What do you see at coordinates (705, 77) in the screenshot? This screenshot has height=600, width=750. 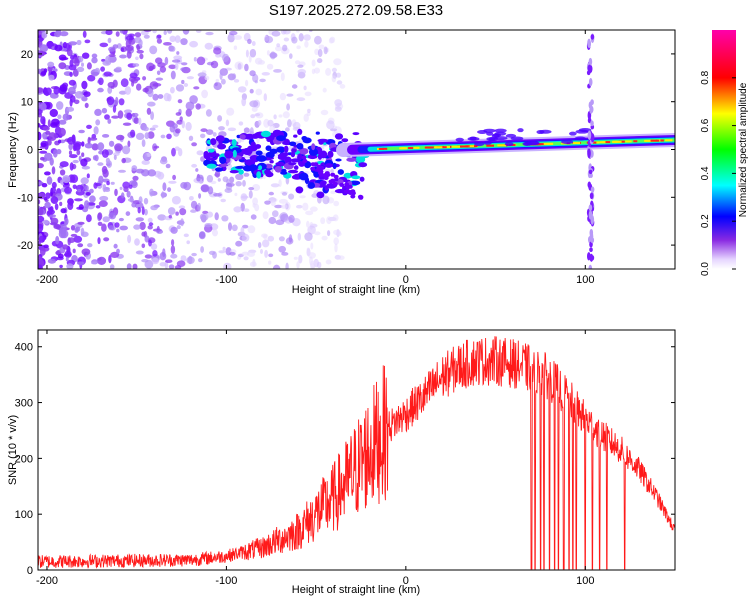 I see `colorbar-tick-label: 0.8` at bounding box center [705, 77].